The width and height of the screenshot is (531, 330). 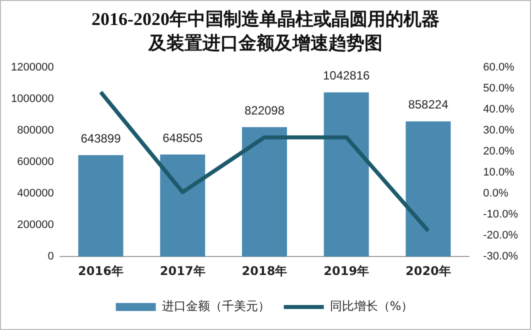 What do you see at coordinates (264, 110) in the screenshot?
I see `data-label: 822098` at bounding box center [264, 110].